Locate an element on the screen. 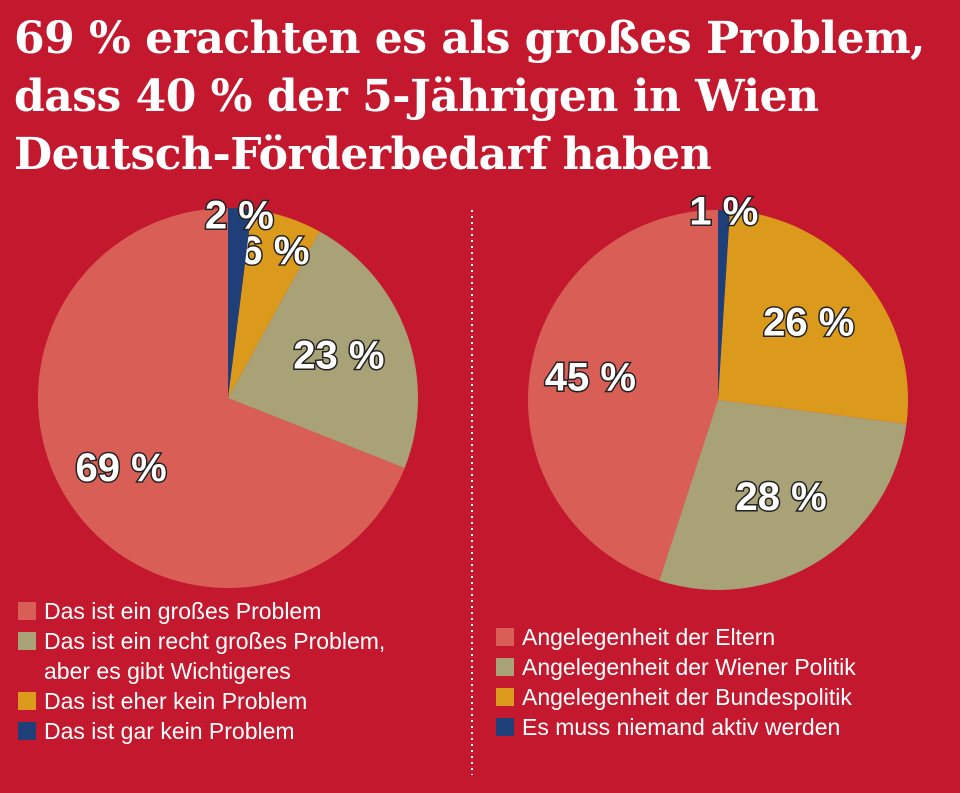  legend-item-wiener-politik: Angelegenheit der Wiener Politik is located at coordinates (721, 667).